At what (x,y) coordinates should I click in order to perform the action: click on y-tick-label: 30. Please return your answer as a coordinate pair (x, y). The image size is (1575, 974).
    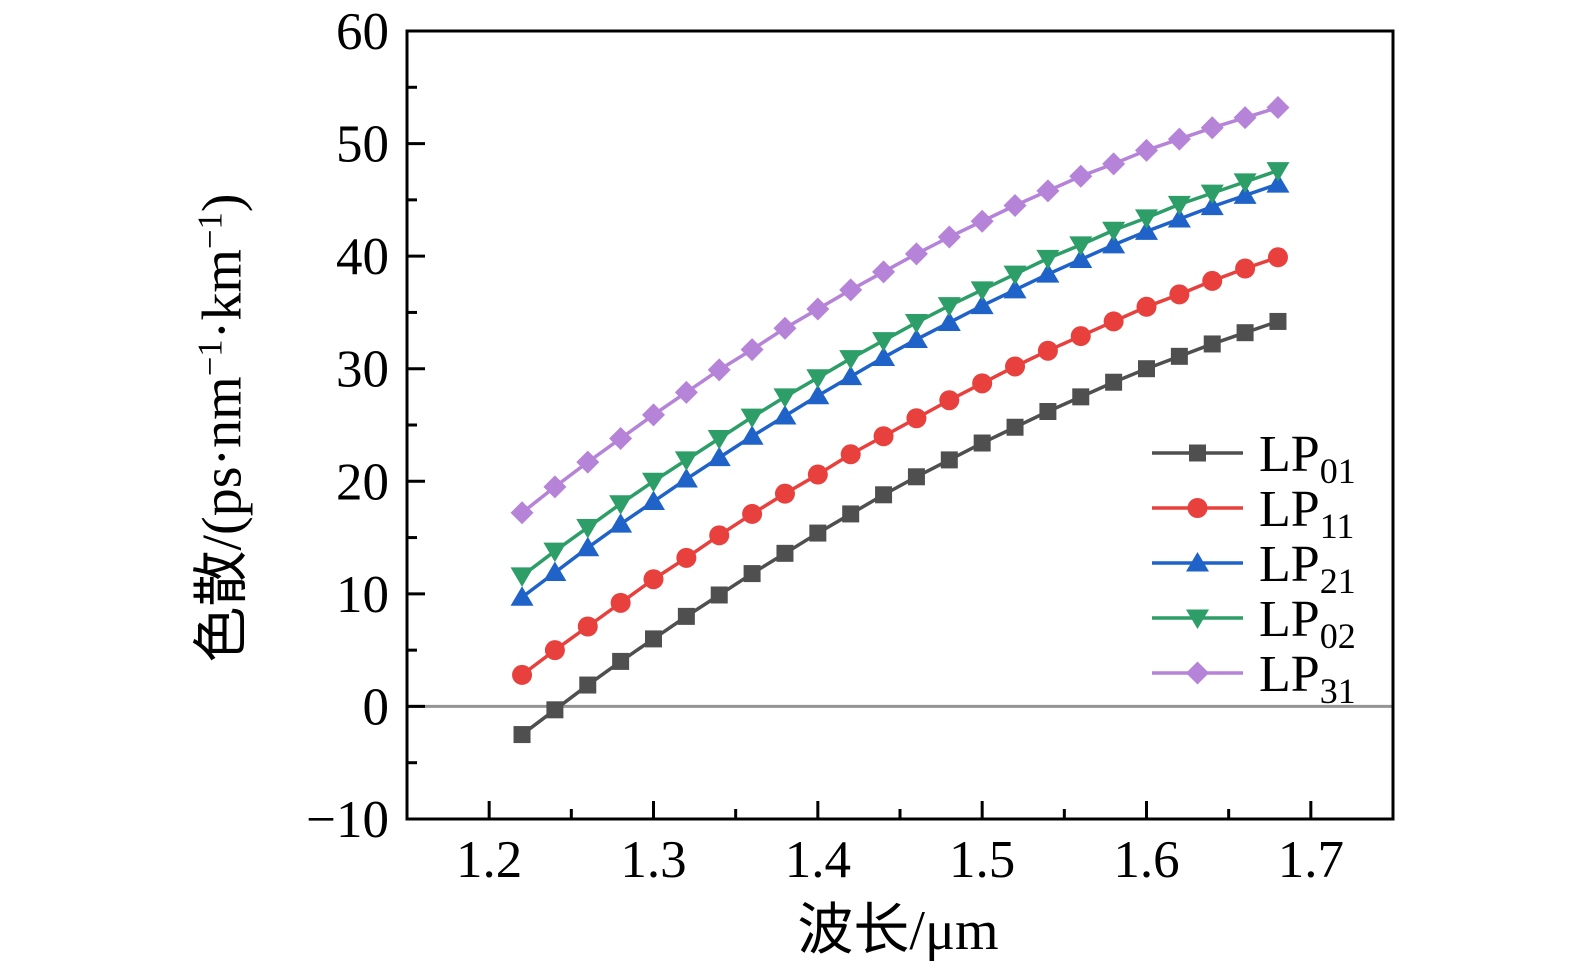
    Looking at the image, I should click on (362, 370).